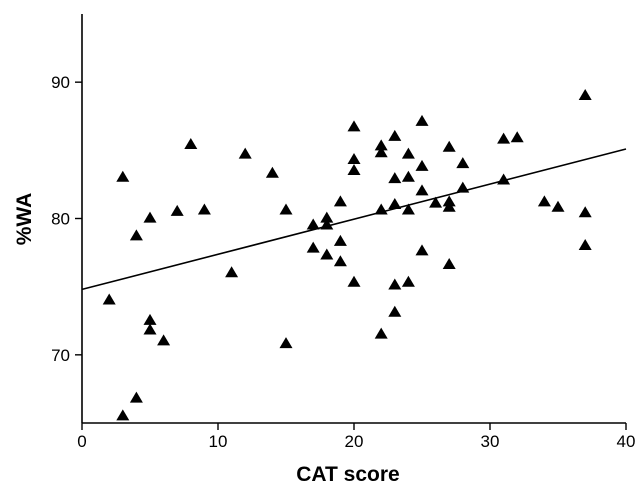  Describe the element at coordinates (60, 82) in the screenshot. I see `y-tick-label: 90` at that location.